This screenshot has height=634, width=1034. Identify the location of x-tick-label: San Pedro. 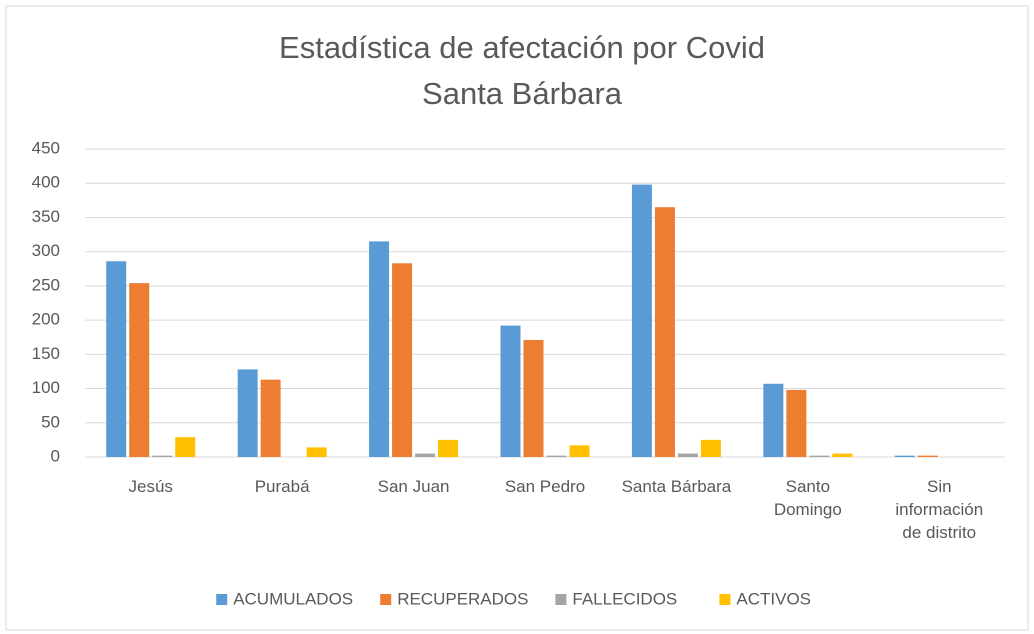
(545, 486).